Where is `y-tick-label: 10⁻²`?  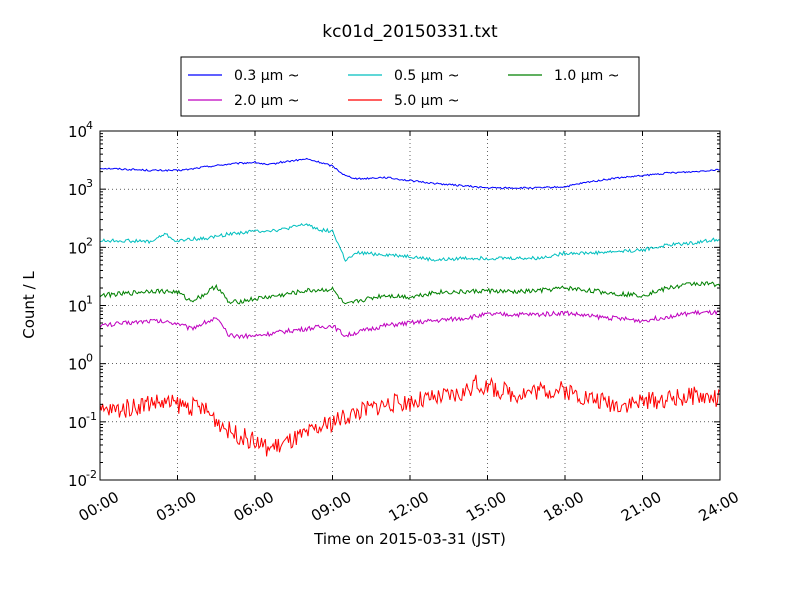
y-tick-label: 10⁻² is located at coordinates (82, 479).